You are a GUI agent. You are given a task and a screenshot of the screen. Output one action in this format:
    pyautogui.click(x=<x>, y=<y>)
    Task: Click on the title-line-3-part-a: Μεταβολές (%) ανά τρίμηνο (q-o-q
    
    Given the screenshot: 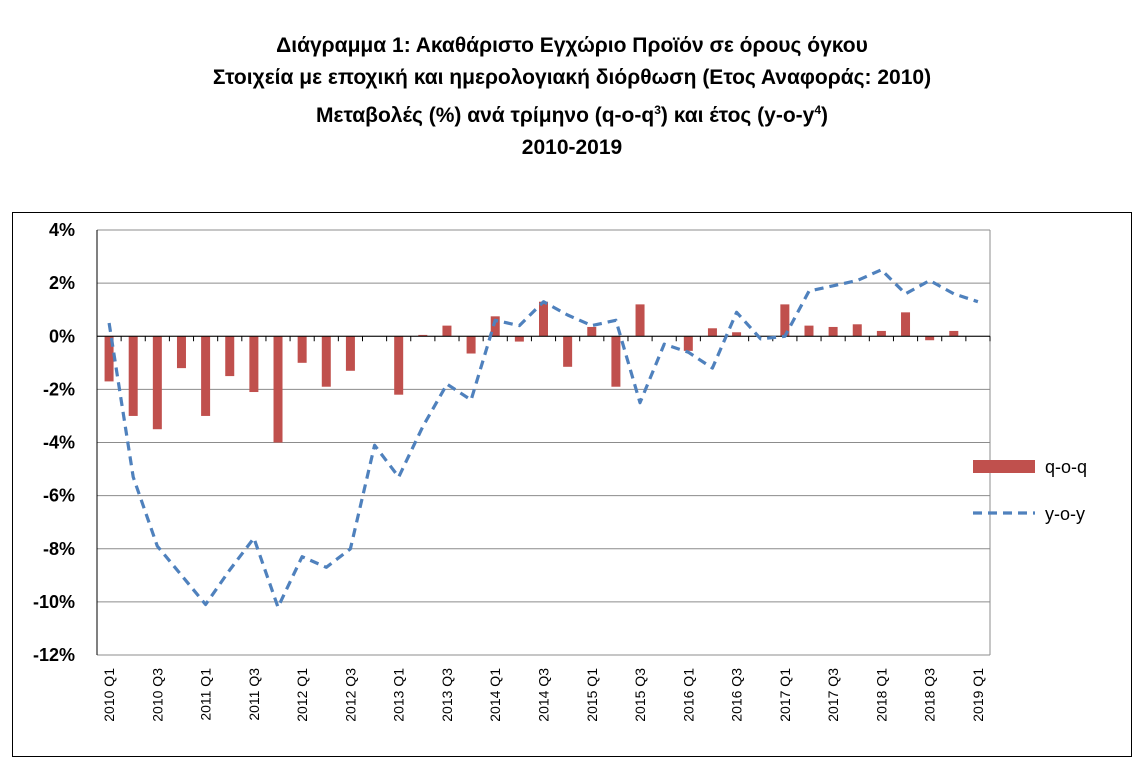 What is the action you would take?
    pyautogui.click(x=485, y=115)
    